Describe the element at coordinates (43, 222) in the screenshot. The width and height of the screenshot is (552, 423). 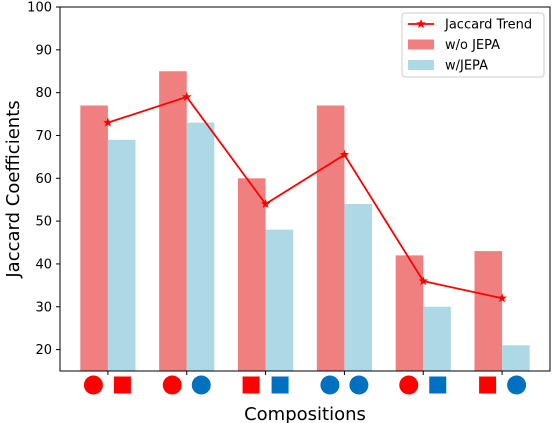
I see `y-tick-label: 50` at that location.